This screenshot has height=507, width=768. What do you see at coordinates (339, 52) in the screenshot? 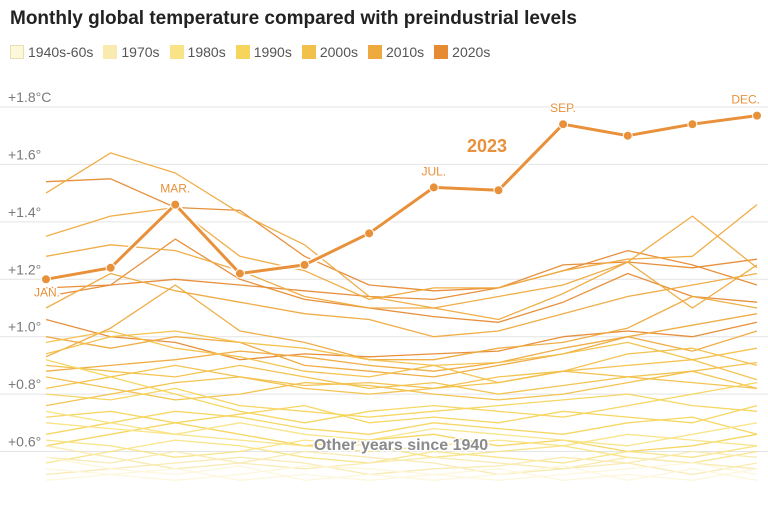
I see `legend-label: 2000s` at bounding box center [339, 52].